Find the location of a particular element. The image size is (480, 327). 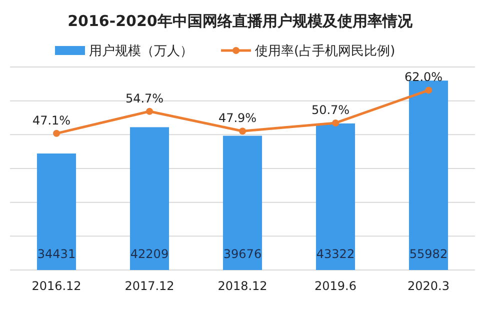

legend-label: 用户规模（万人） is located at coordinates (141, 51).